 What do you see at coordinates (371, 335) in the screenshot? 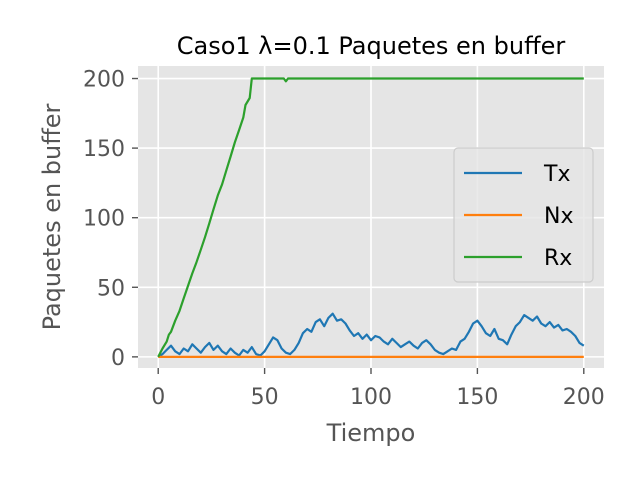
I see `series-line-tx` at bounding box center [371, 335].